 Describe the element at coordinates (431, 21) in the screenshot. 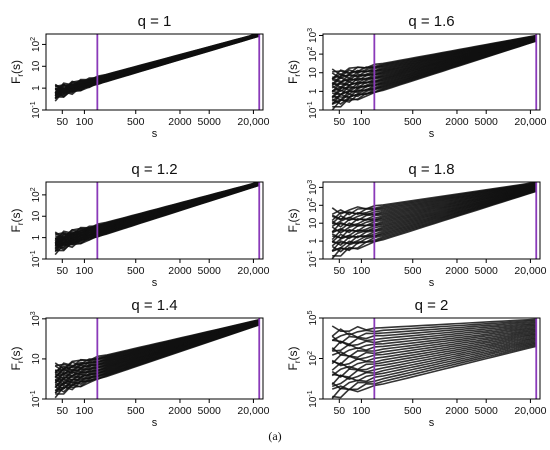

I see `panel-title: q = 1.6` at that location.